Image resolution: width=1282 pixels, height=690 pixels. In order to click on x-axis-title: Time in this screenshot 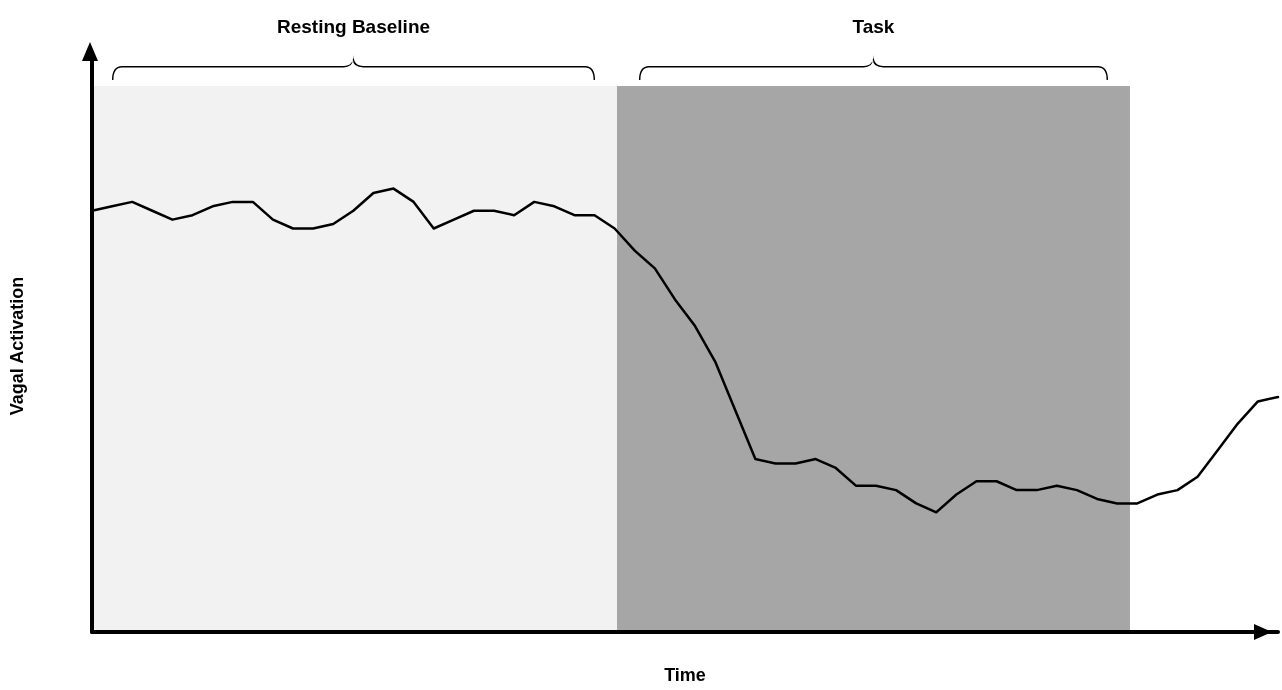, I will do `click(685, 675)`.